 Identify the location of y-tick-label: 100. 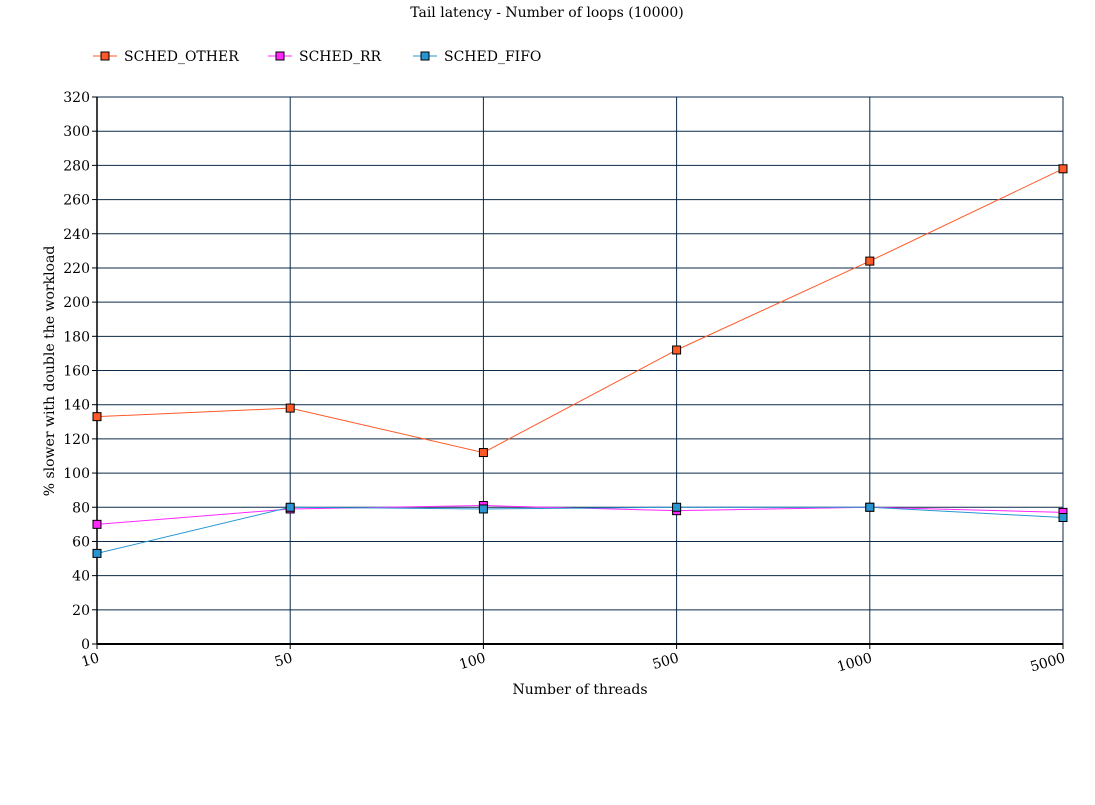
(76, 474).